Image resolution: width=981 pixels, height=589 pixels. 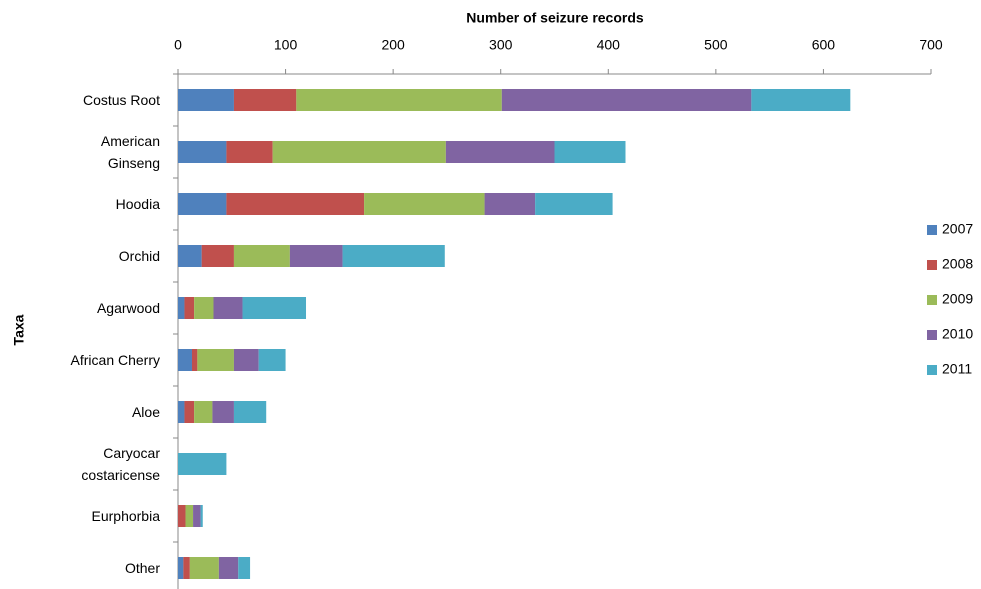 I want to click on x-tick-label: 0, so click(x=178, y=45).